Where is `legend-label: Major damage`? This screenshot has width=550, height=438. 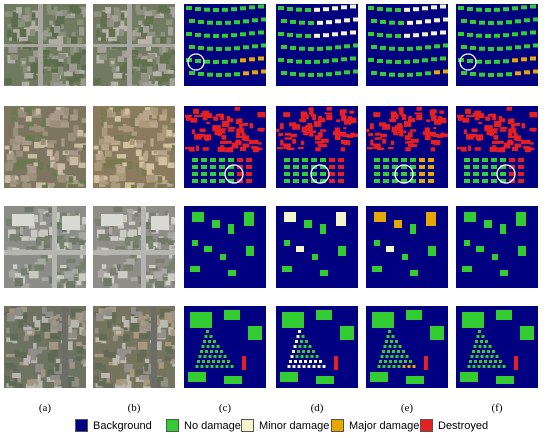
legend-label: Major damage is located at coordinates (384, 426).